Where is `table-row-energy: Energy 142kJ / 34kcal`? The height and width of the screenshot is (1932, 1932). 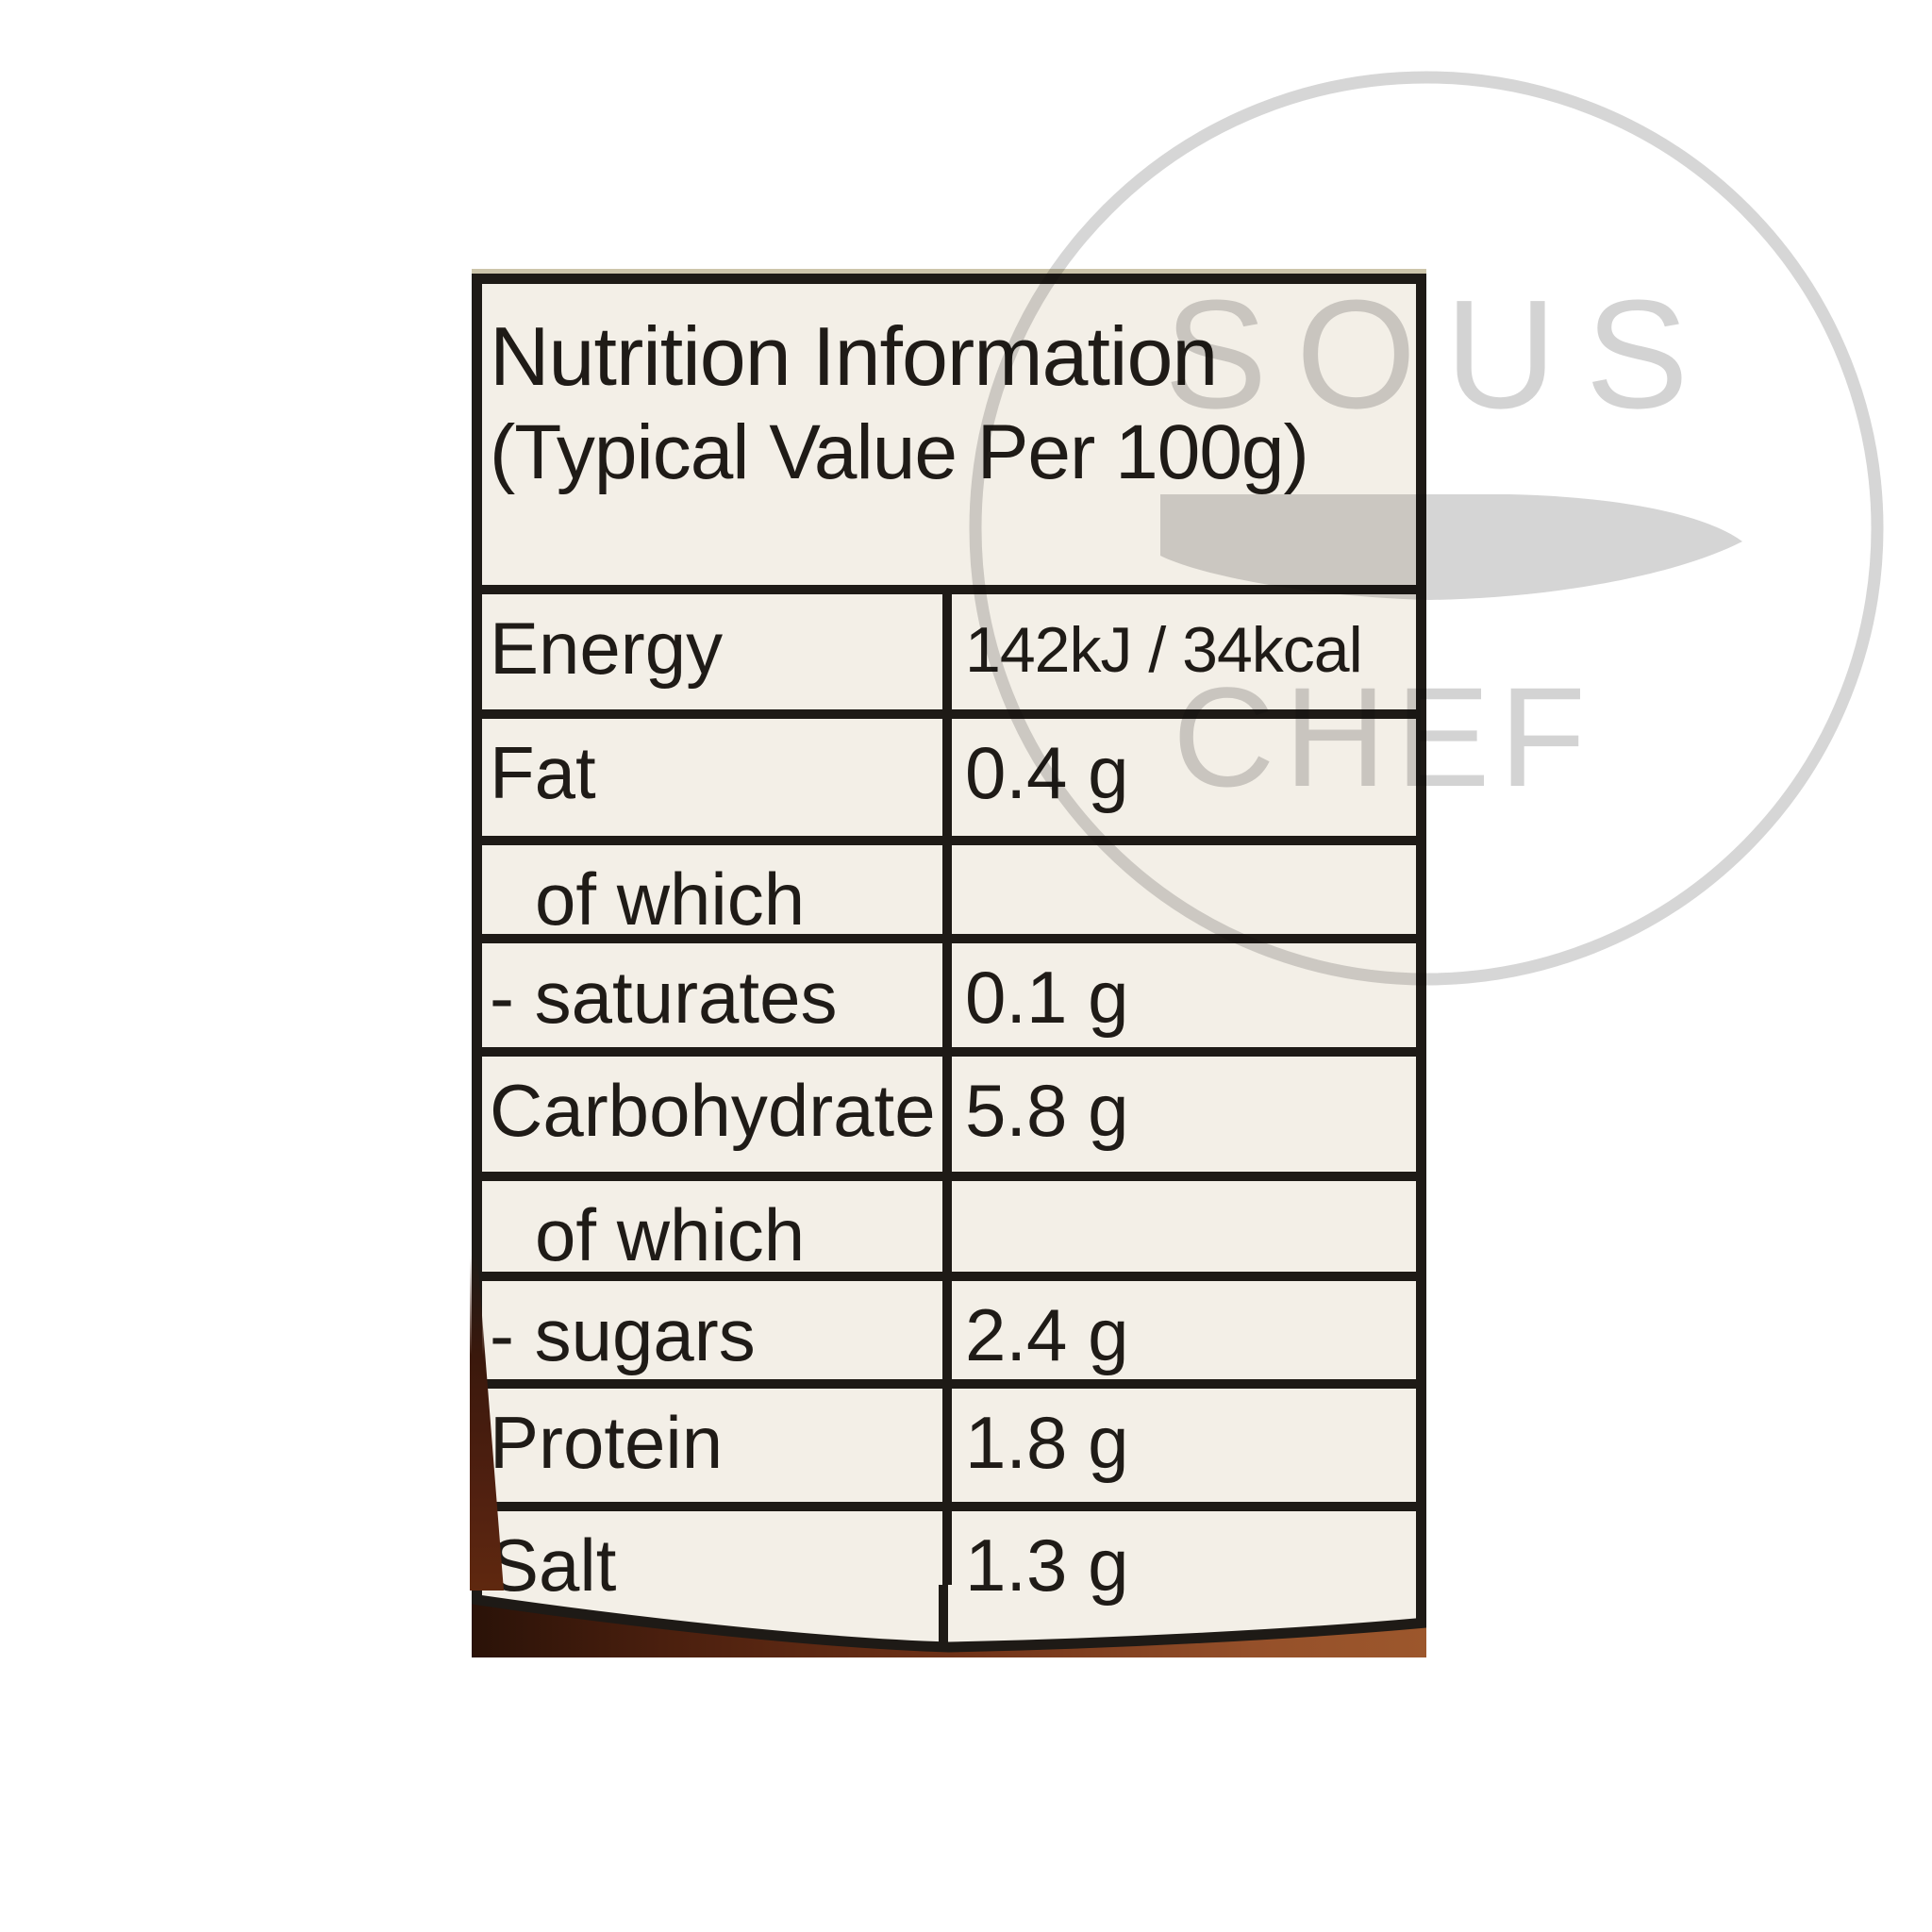 table-row-energy: Energy 142kJ / 34kcal is located at coordinates (949, 647).